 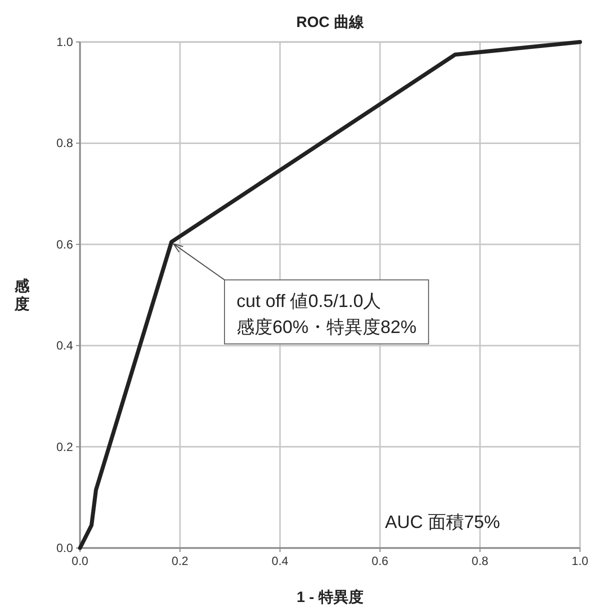 I want to click on x-tick-label: 0.6, so click(x=380, y=561).